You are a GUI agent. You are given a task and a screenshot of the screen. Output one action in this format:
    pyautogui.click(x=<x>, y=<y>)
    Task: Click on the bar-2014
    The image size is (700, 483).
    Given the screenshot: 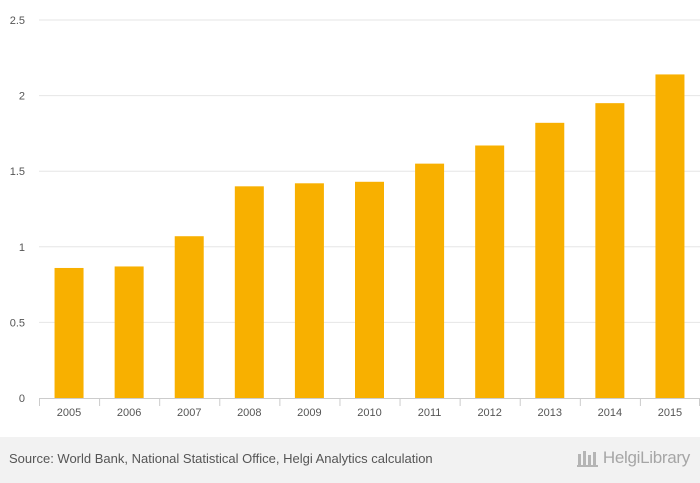 What is the action you would take?
    pyautogui.click(x=610, y=250)
    